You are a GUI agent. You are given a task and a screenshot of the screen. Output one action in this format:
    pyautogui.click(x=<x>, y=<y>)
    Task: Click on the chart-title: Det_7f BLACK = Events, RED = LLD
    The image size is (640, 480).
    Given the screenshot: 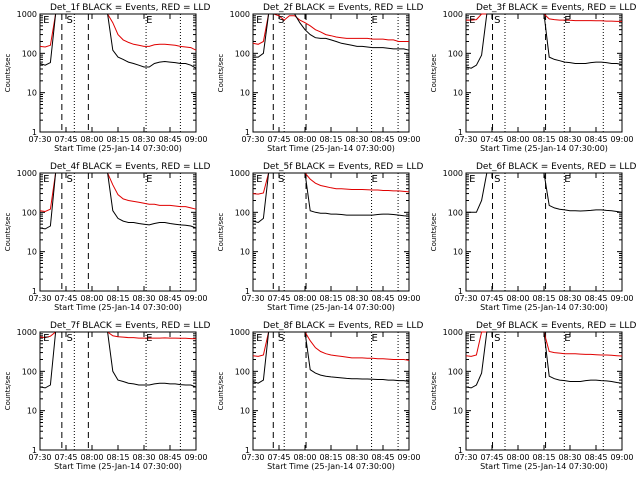 What is the action you would take?
    pyautogui.click(x=130, y=326)
    